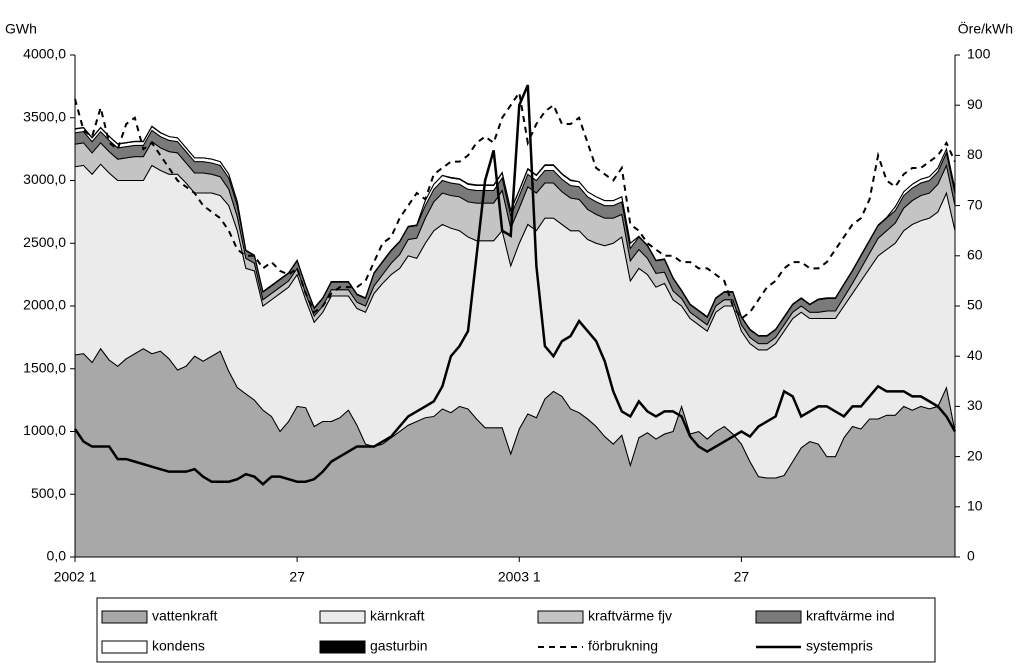 Image resolution: width=1020 pixels, height=663 pixels. What do you see at coordinates (975, 255) in the screenshot?
I see `y2-tick-label: 60` at bounding box center [975, 255].